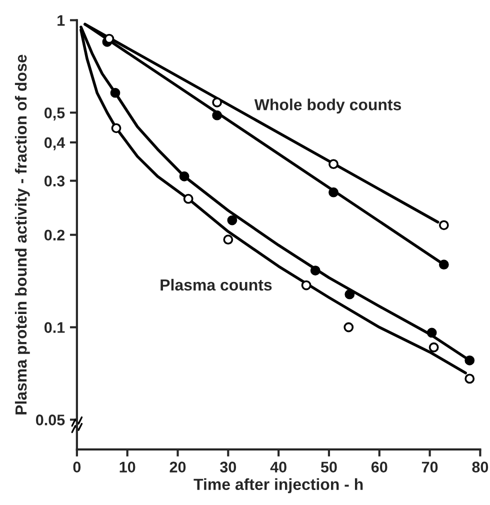 Image resolution: width=490 pixels, height=505 pixels. I want to click on y-tick-label: 0.3, so click(54, 181).